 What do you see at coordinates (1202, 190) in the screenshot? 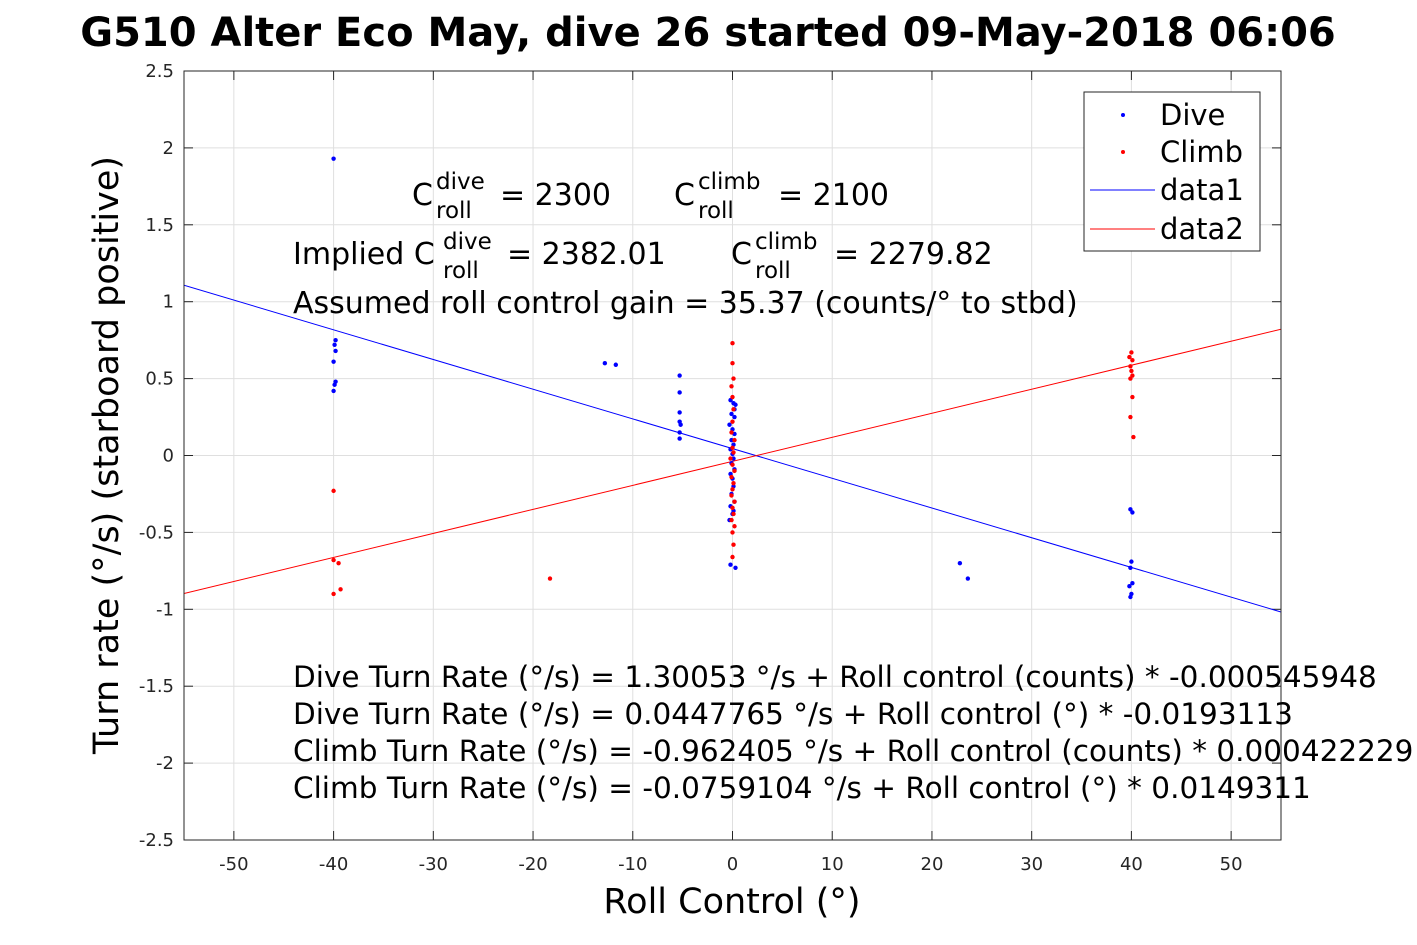
I see `legend-label-data1: data1` at bounding box center [1202, 190].